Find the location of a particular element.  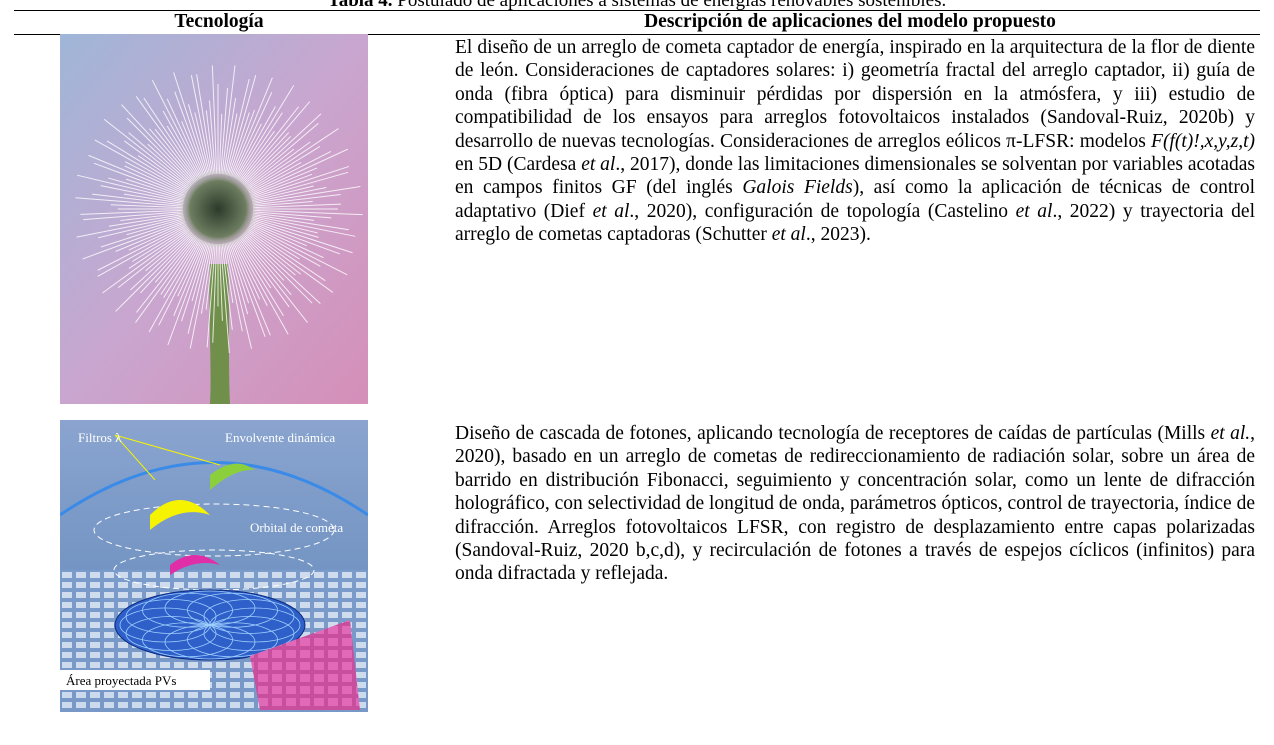

header-rule is located at coordinates (637, 34).